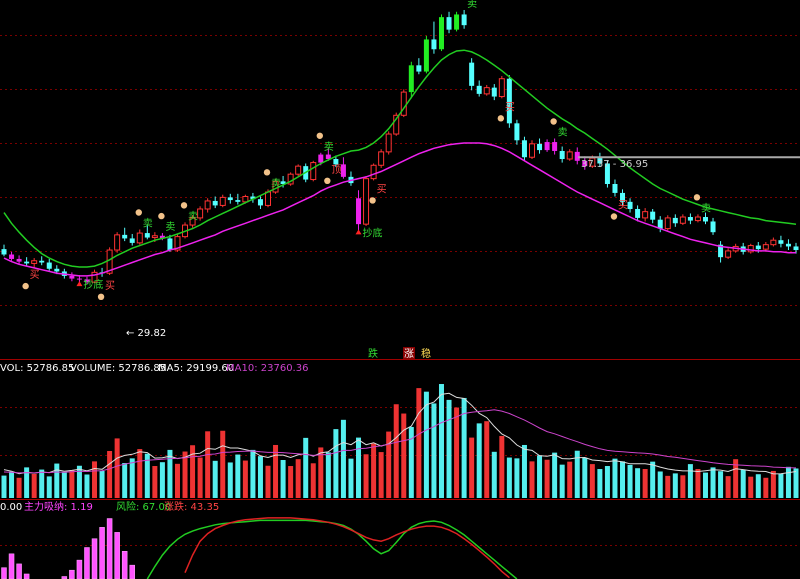  Describe the element at coordinates (373, 353) in the screenshot. I see `legend-down-label: 跌` at that location.